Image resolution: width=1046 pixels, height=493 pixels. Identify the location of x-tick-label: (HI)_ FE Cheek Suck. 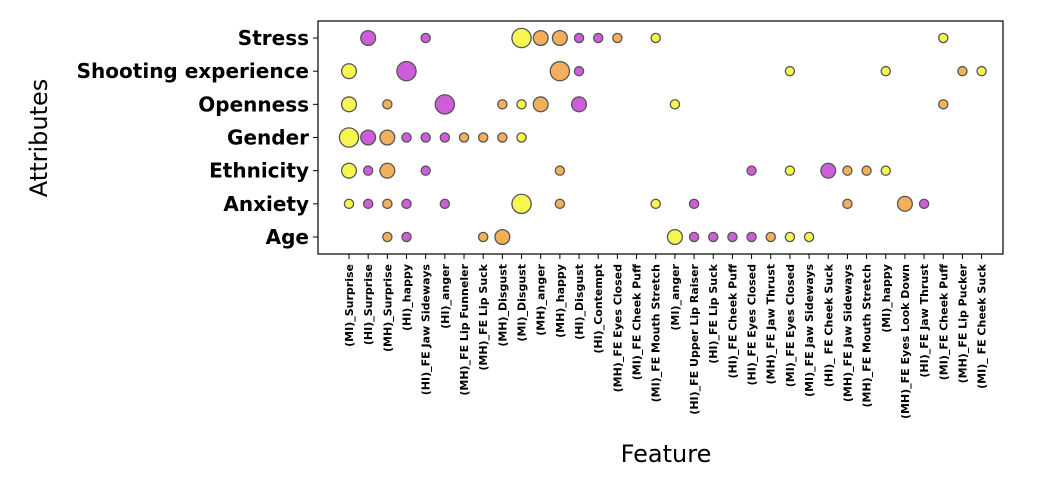
(828, 325).